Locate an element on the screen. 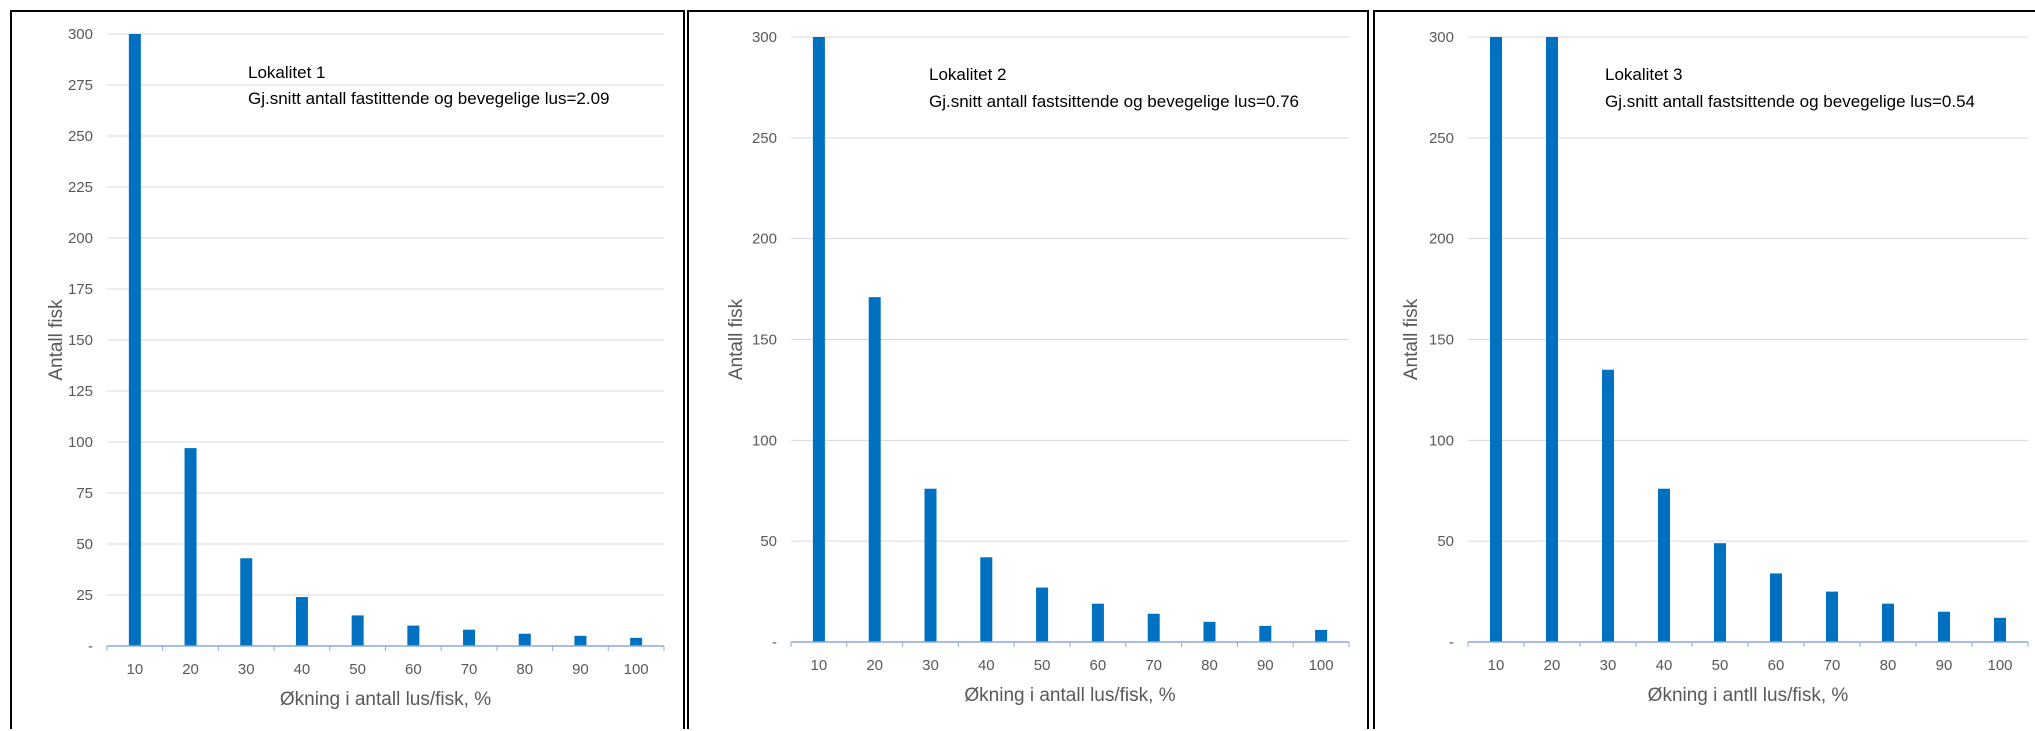 This screenshot has width=2035, height=731. y-tick-label: 25 is located at coordinates (84, 595).